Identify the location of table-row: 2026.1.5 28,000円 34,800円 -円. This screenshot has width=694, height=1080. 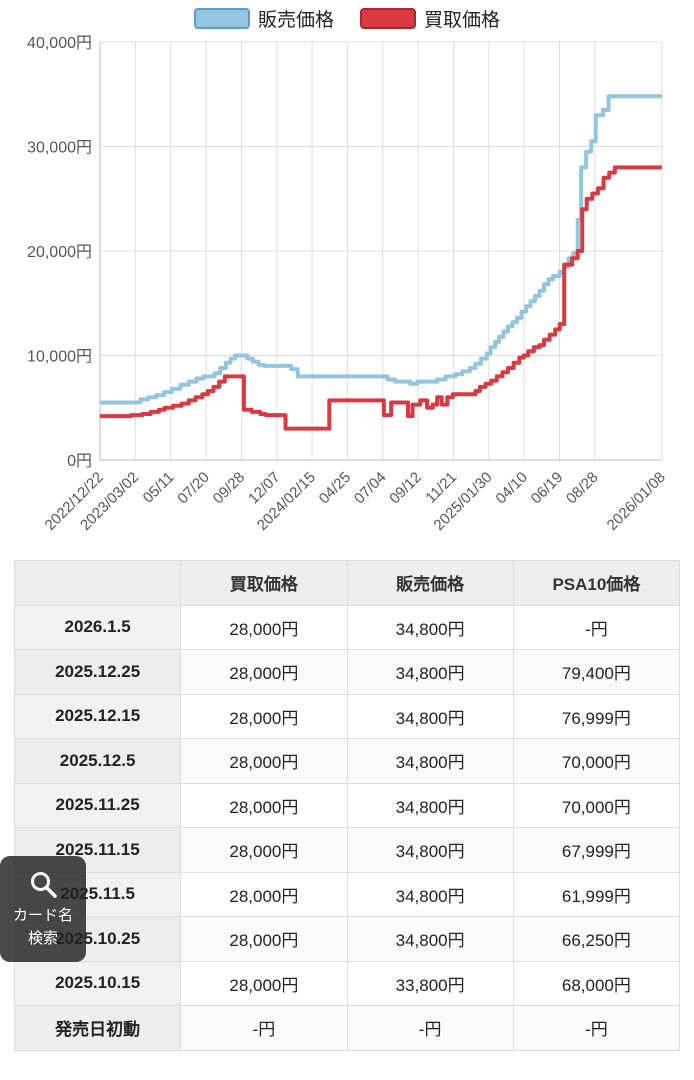
(347, 627).